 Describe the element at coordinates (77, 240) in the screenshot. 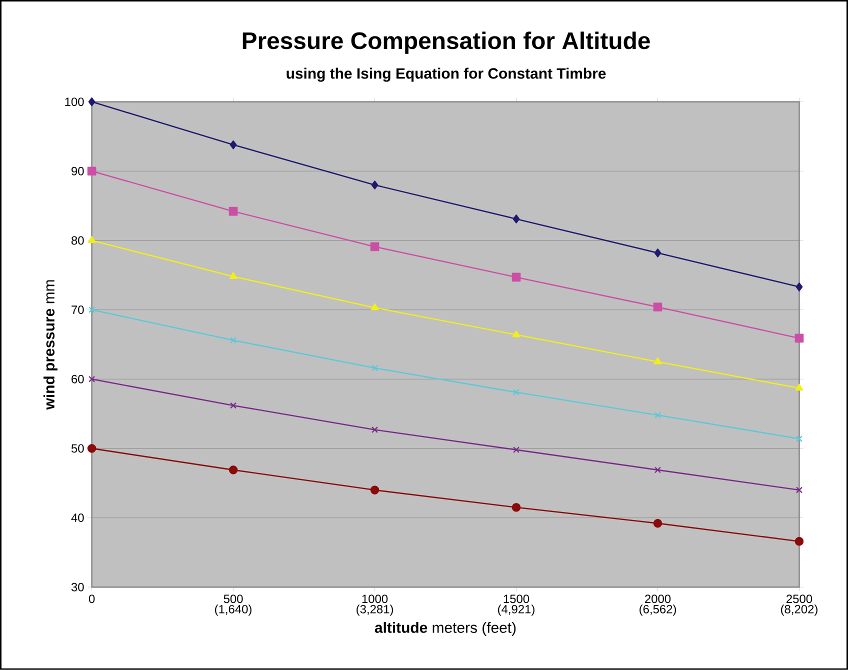

I see `y-tick-label: 80` at that location.